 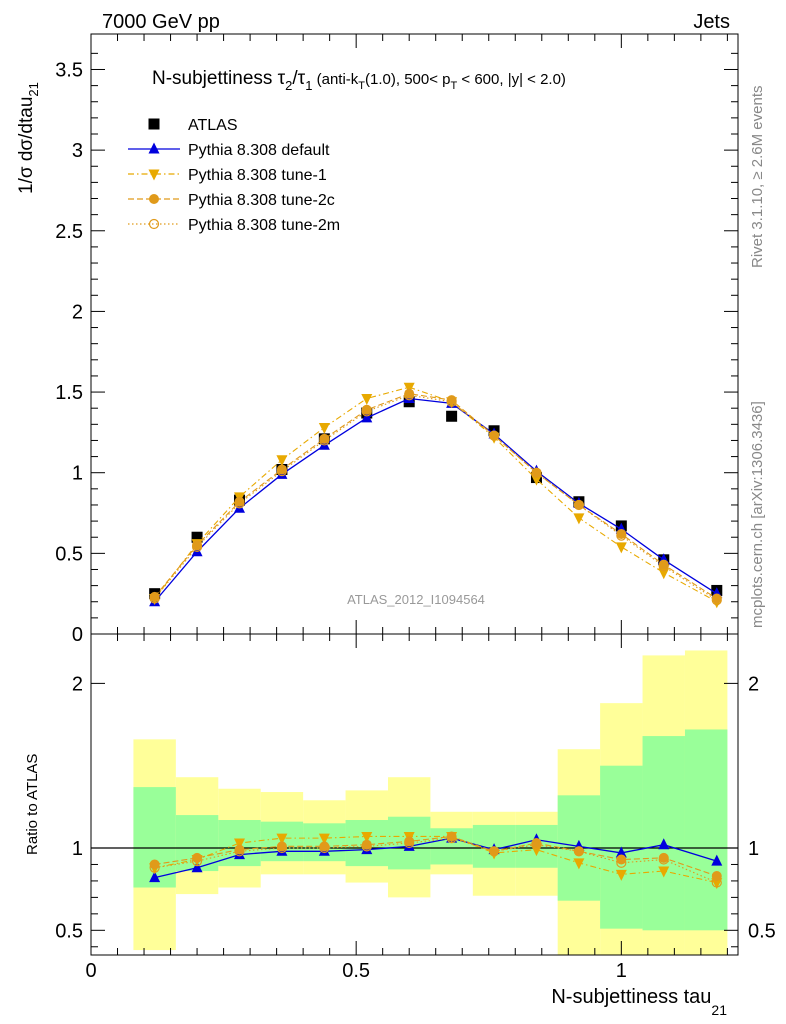 I want to click on analysis-watermark: ATLAS_2012_I1094564, so click(x=416, y=599).